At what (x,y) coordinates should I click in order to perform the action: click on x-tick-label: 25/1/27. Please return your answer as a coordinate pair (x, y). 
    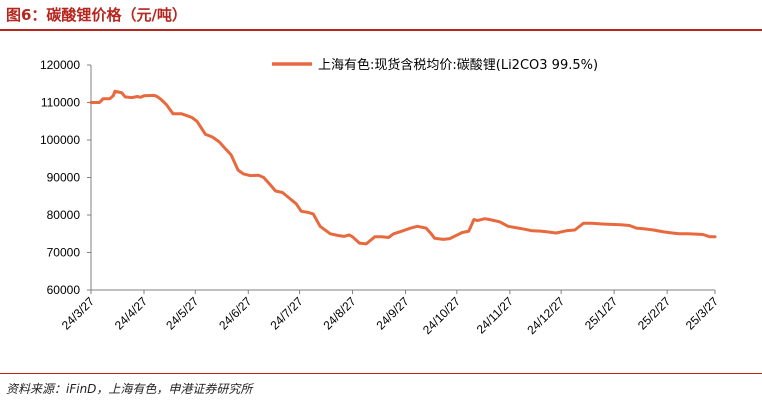
    Looking at the image, I should click on (601, 313).